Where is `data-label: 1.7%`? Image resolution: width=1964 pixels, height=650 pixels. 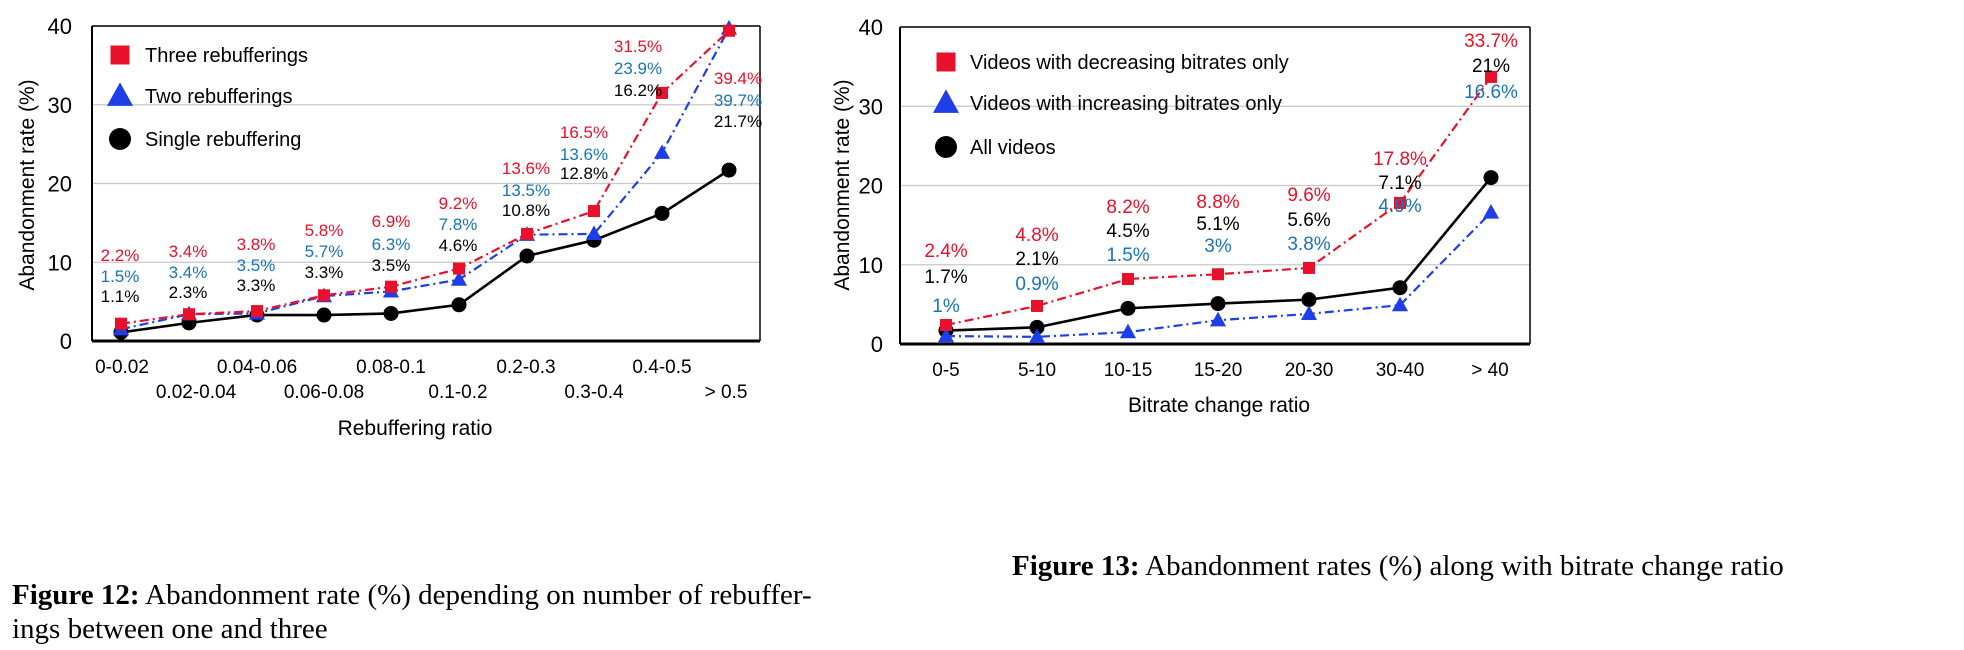
data-label: 1.7% is located at coordinates (945, 277).